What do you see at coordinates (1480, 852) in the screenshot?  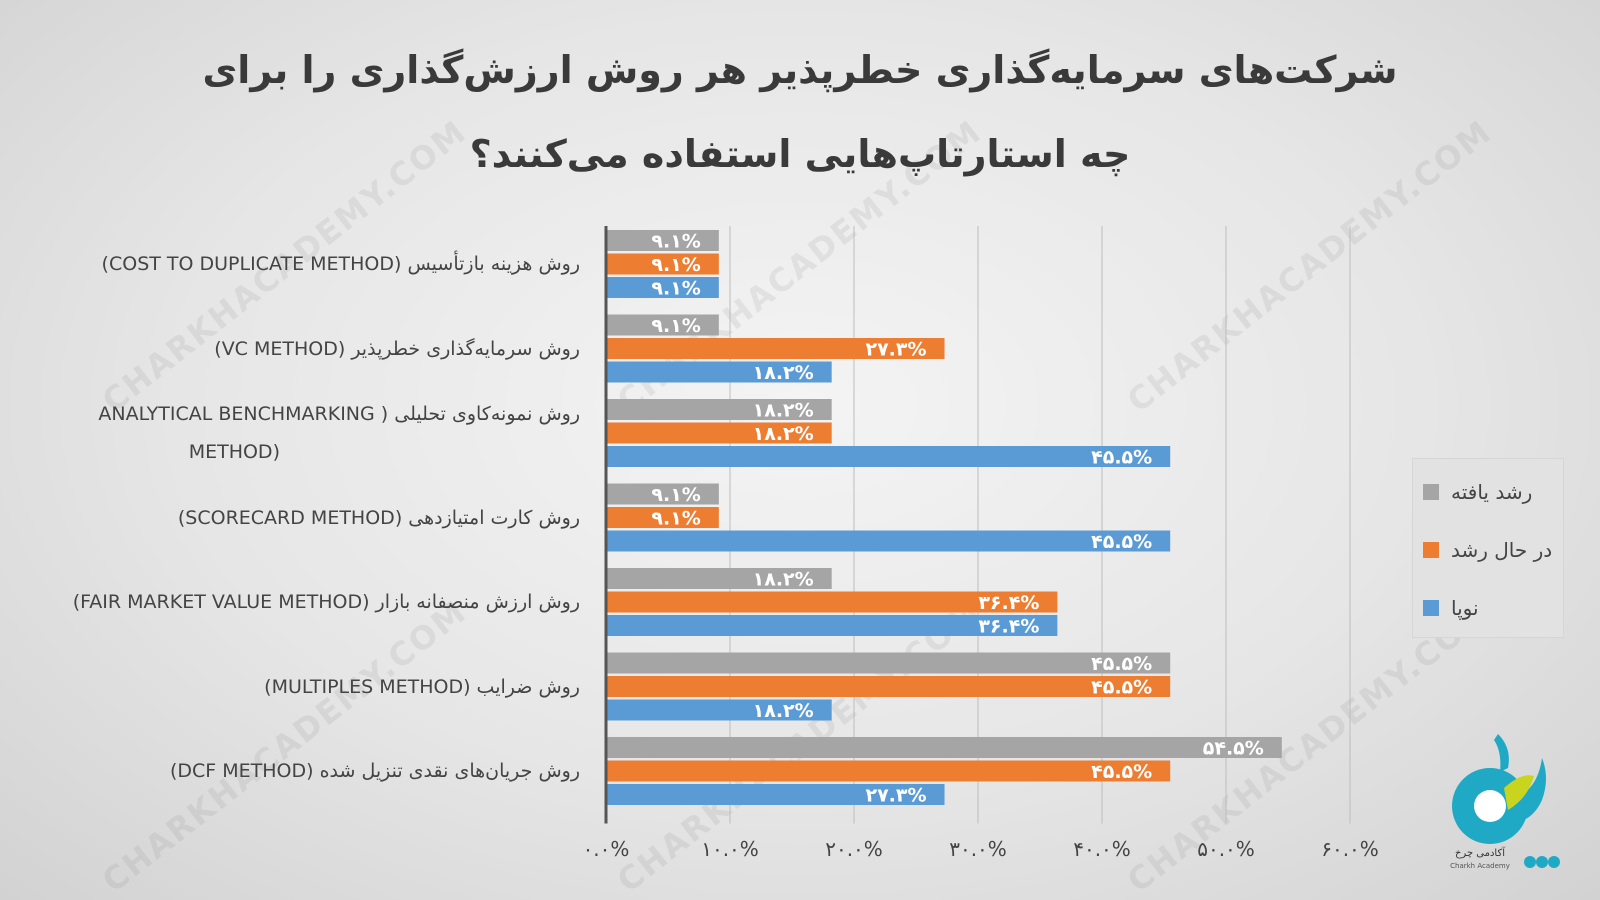 I see `logo-caption: آکادمی چرخ` at bounding box center [1480, 852].